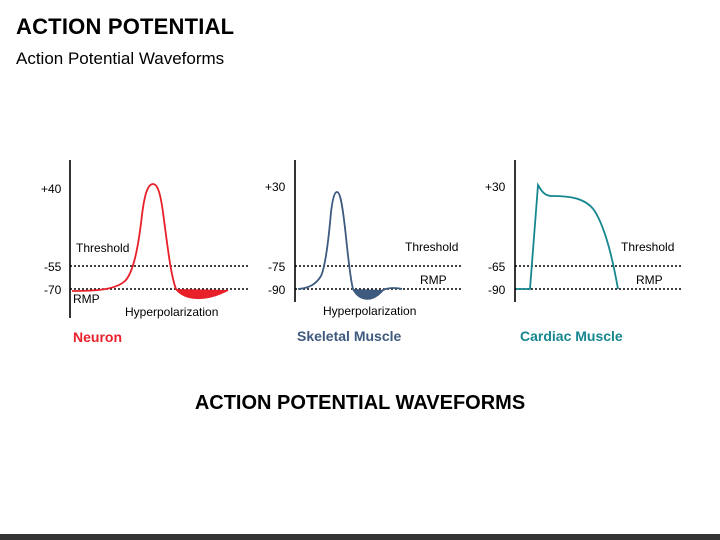  Describe the element at coordinates (277, 267) in the screenshot. I see `skeletal-threshold-value: -75` at that location.